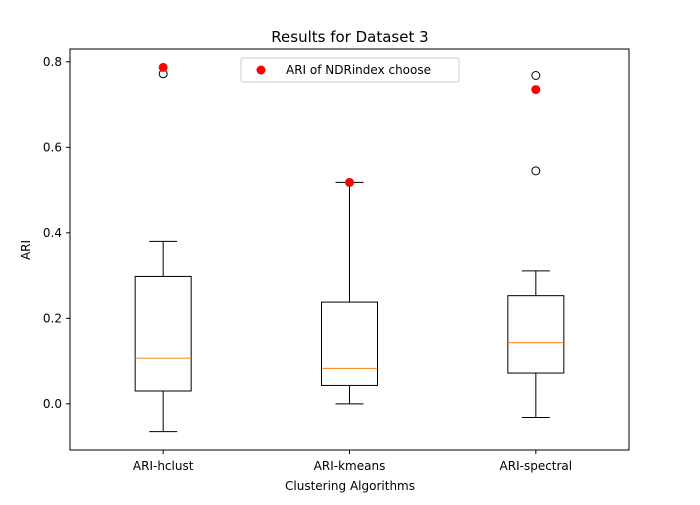 The height and width of the screenshot is (505, 700). Describe the element at coordinates (349, 343) in the screenshot. I see `box-ari-kmeans` at that location.